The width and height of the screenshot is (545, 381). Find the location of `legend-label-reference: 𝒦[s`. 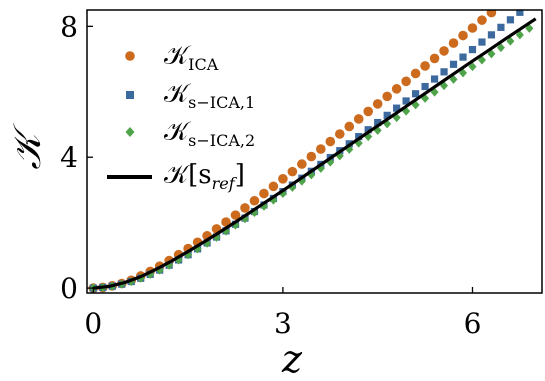

legend-label-reference: 𝒦[s is located at coordinates (188, 175).